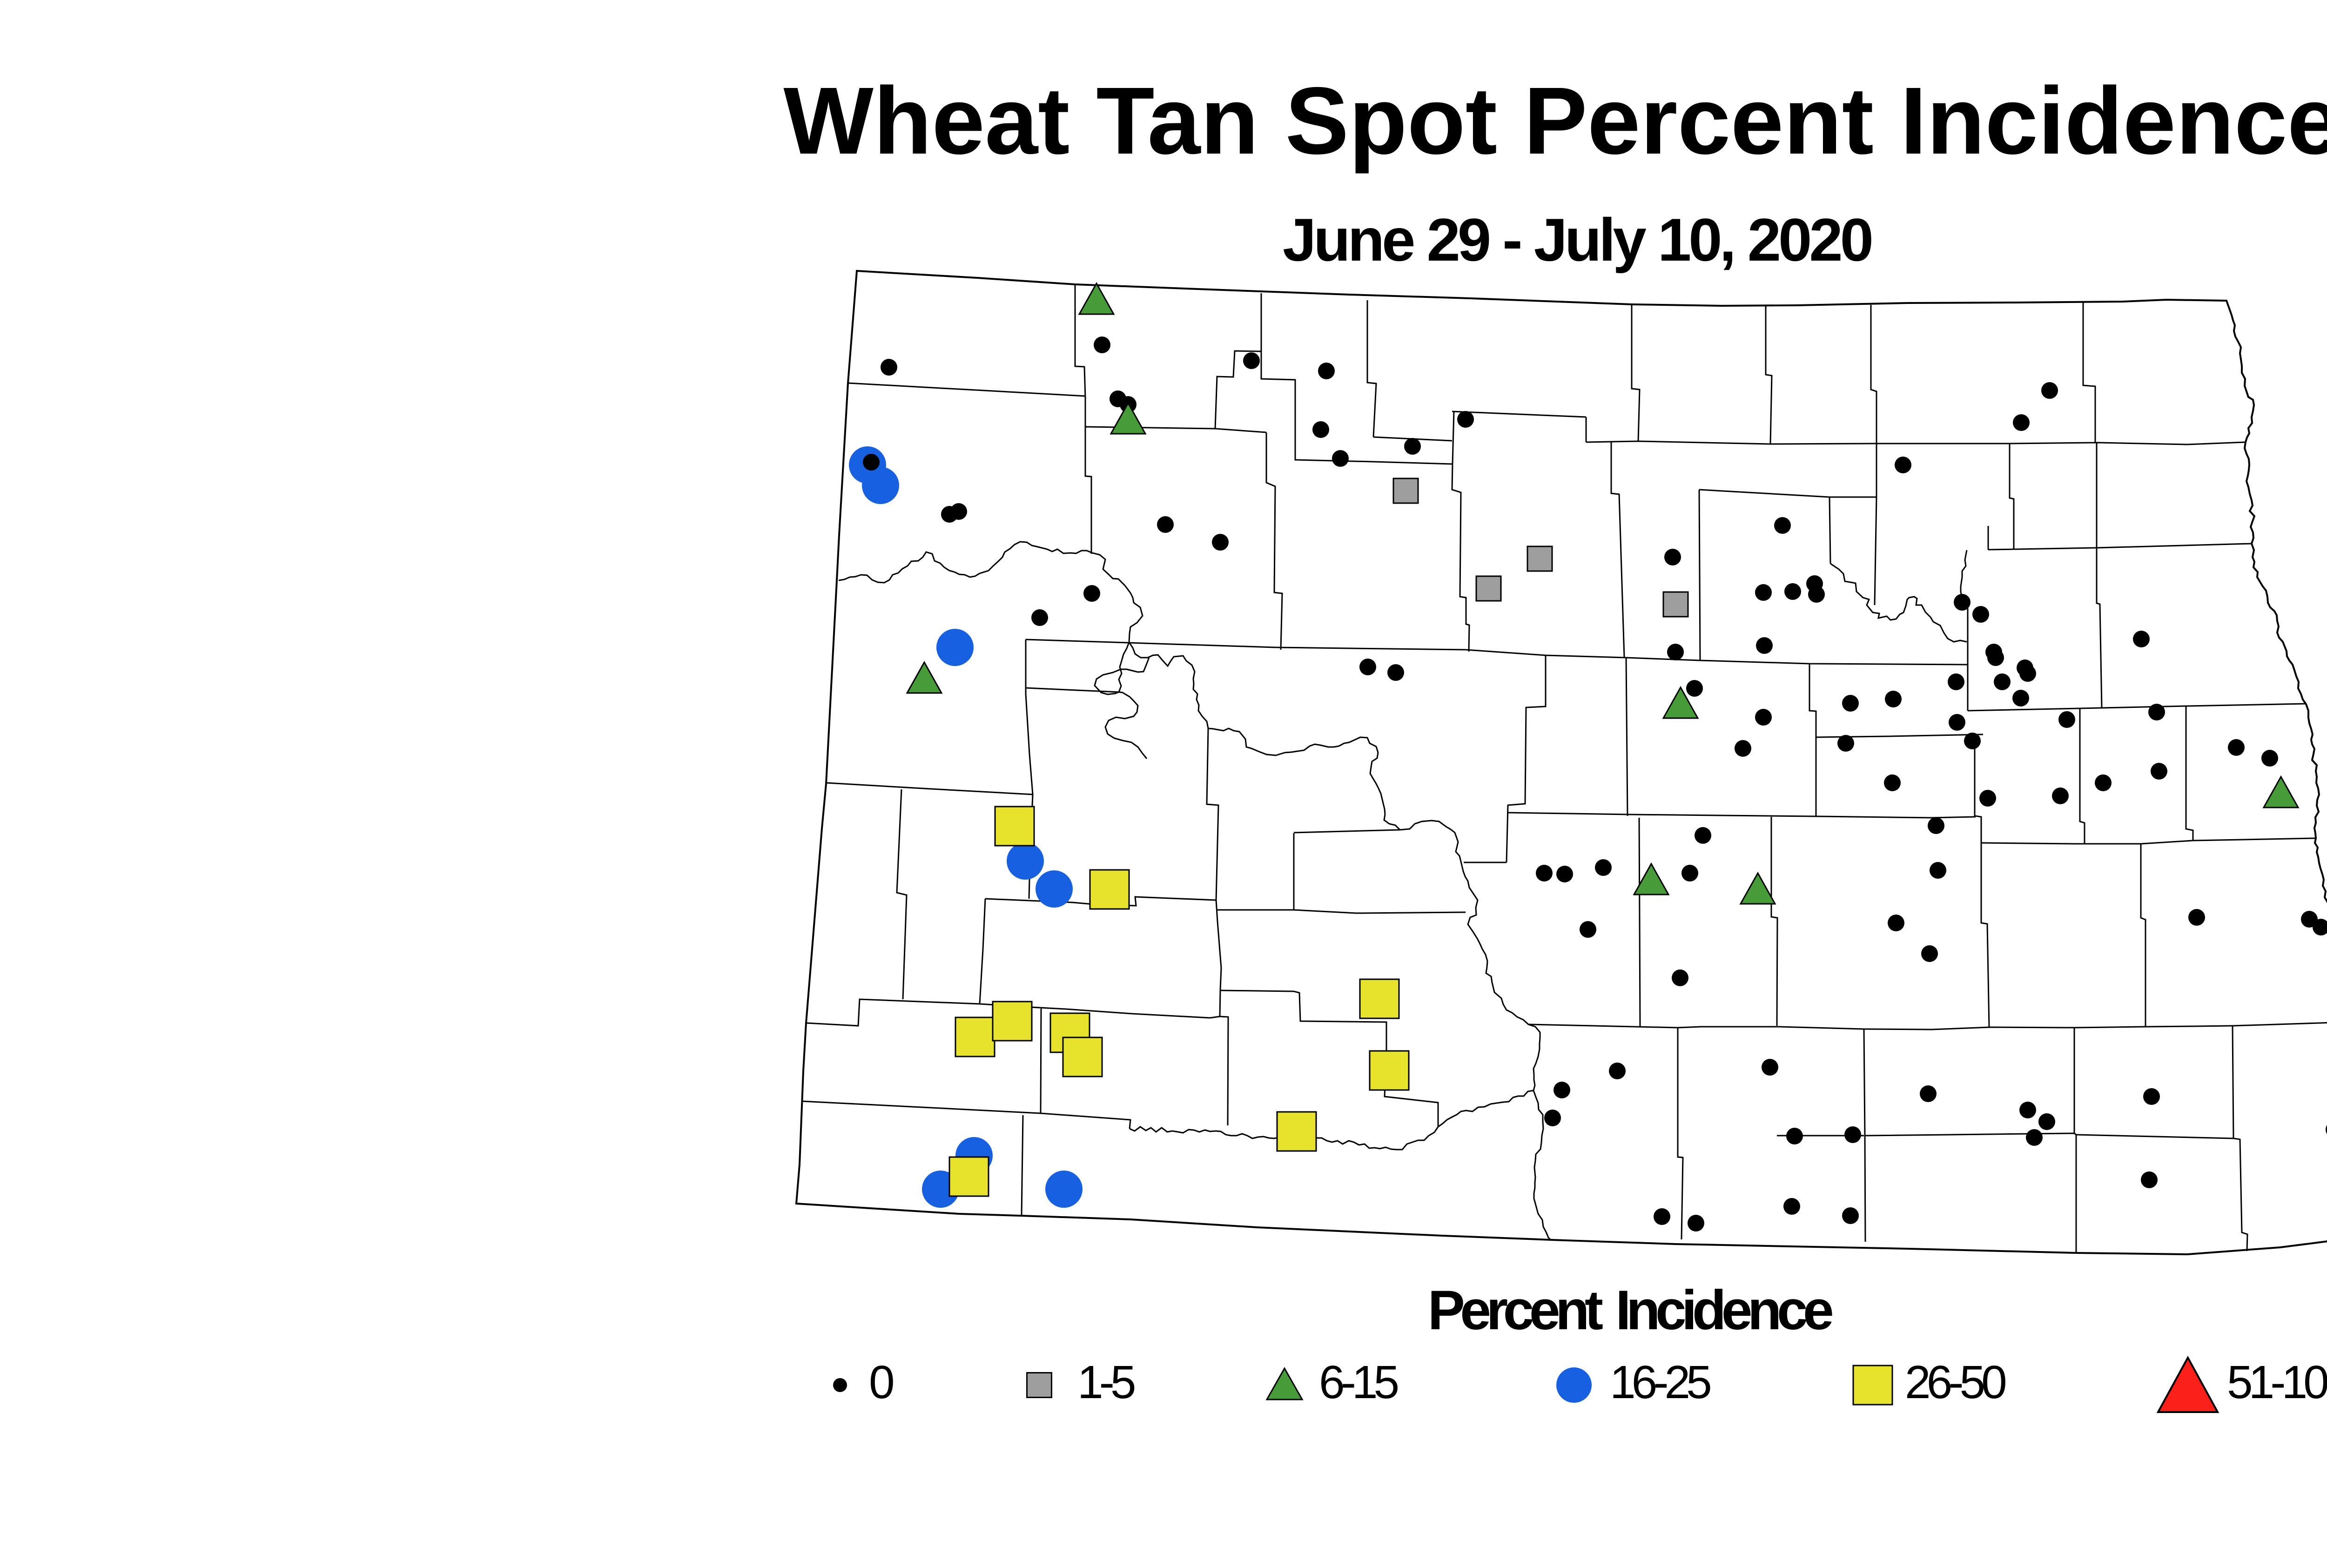 The width and height of the screenshot is (2327, 1568). What do you see at coordinates (1106, 1382) in the screenshot?
I see `svg-text: 1-5` at bounding box center [1106, 1382].